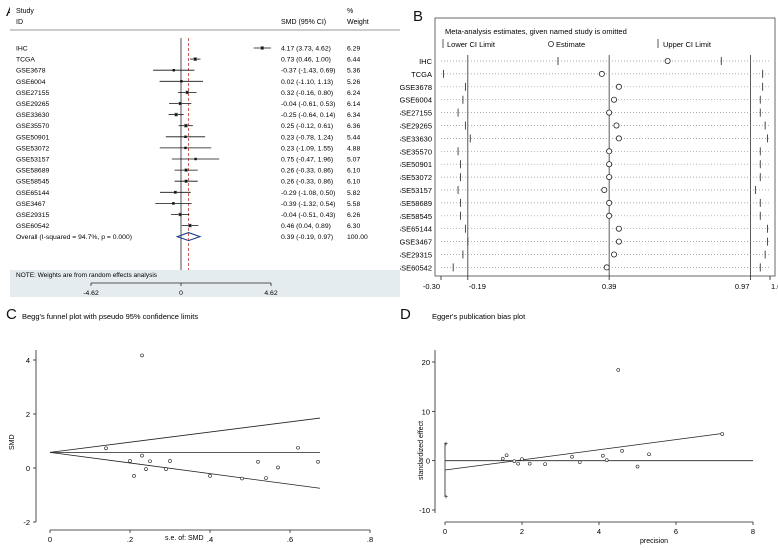 This screenshot has height=550, width=778. Describe the element at coordinates (308, 204) in the screenshot. I see `forest-ci-text: -0.39 (-1.32, 0.54)` at that location.